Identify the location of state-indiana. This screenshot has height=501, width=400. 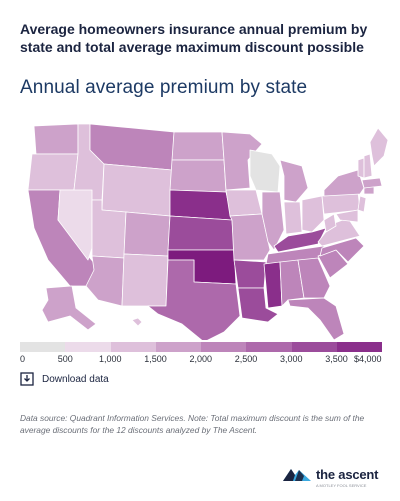
(293, 218).